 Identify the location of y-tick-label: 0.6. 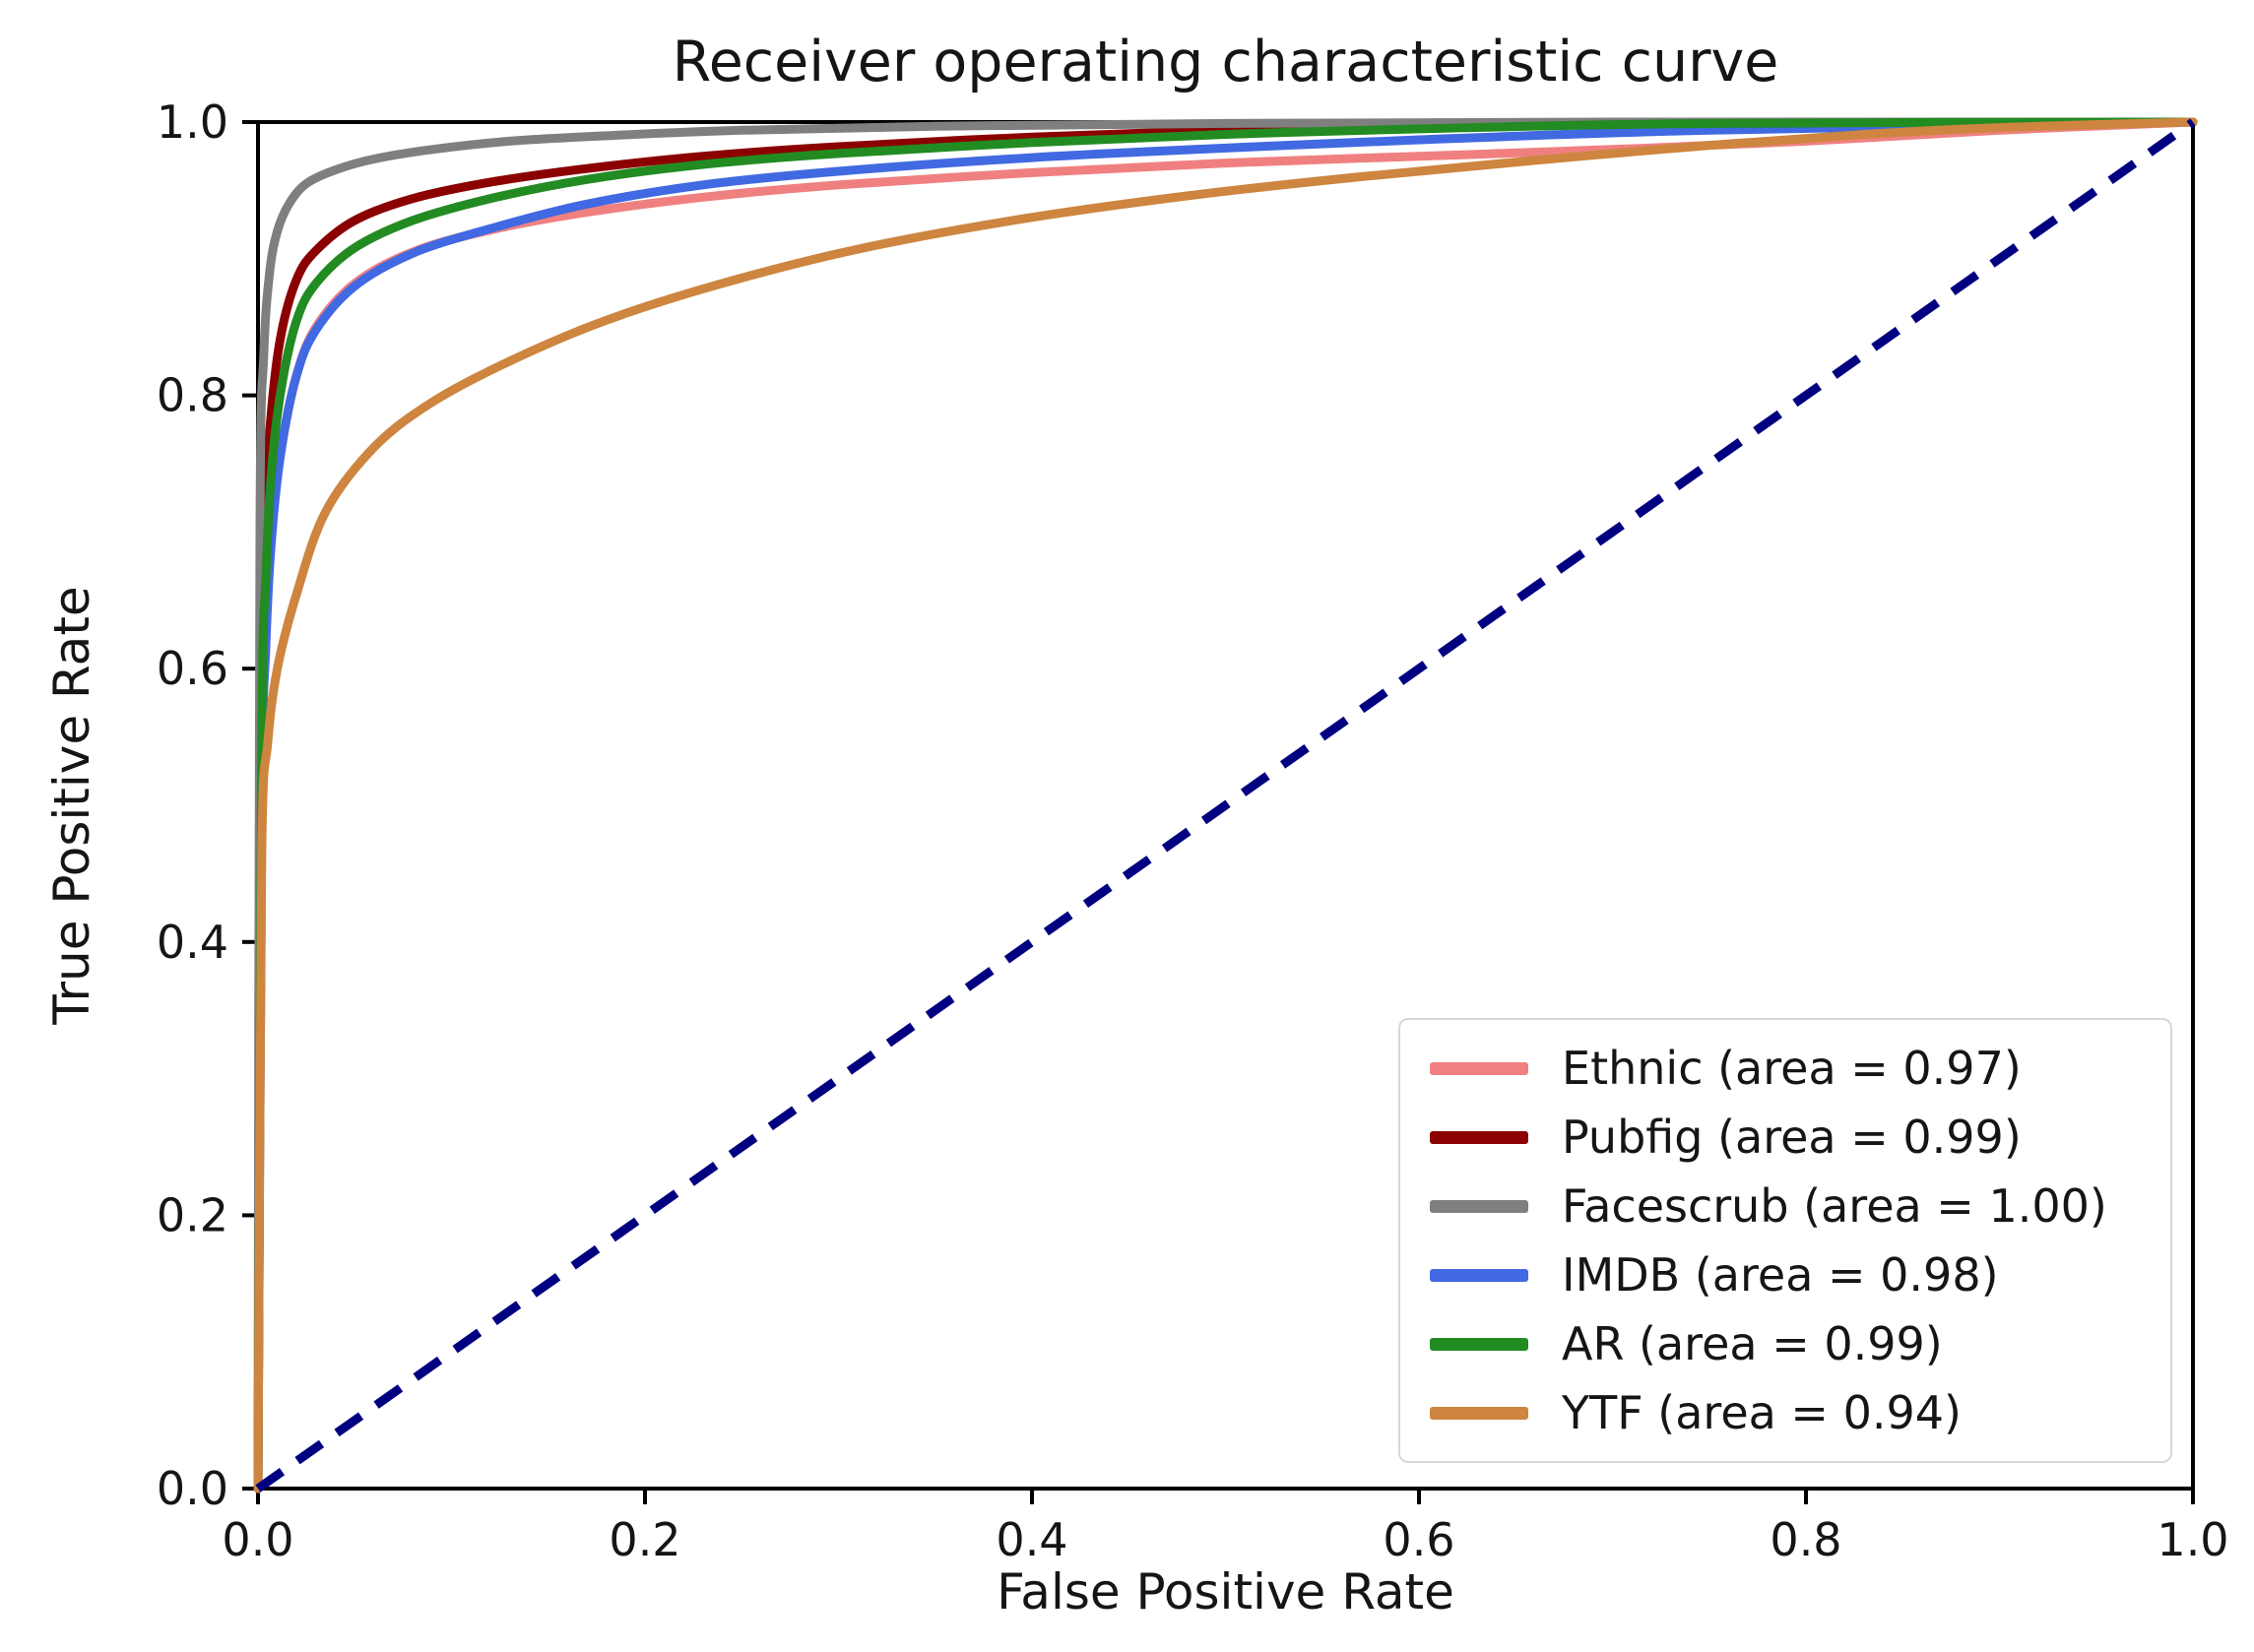
(192, 668).